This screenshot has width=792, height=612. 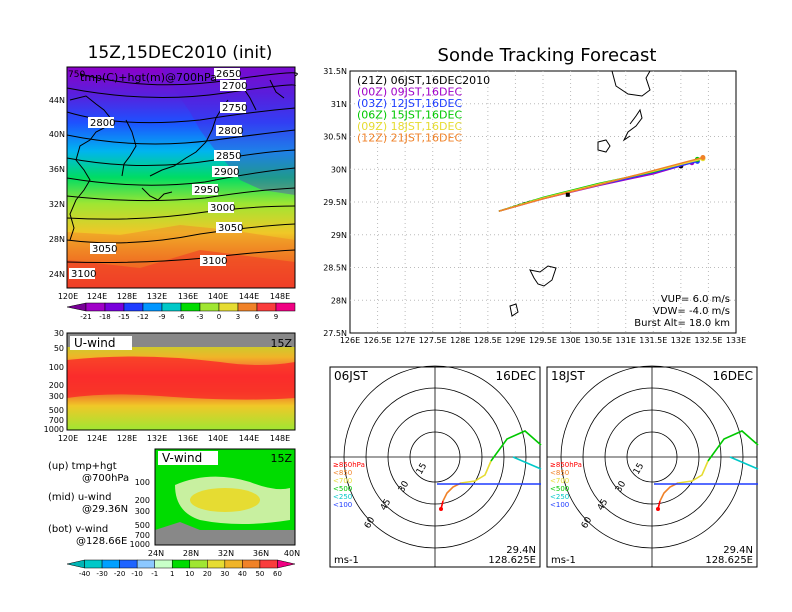 What do you see at coordinates (409, 138) in the screenshot?
I see `track-legend-item: (12Z) 21JST,16DEC` at bounding box center [409, 138].